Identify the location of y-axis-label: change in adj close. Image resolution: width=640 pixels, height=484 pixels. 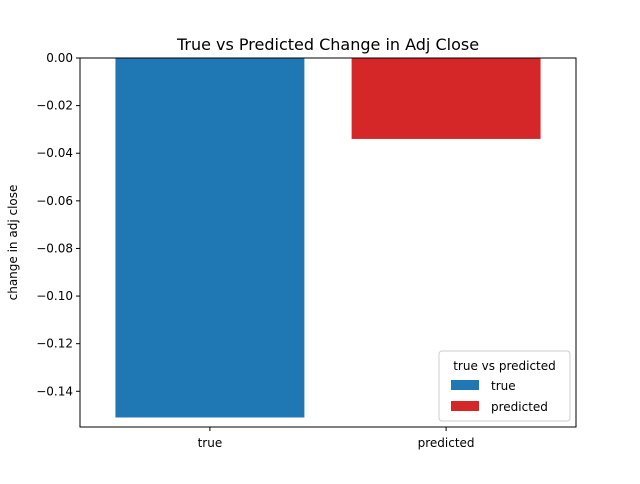
(13, 243).